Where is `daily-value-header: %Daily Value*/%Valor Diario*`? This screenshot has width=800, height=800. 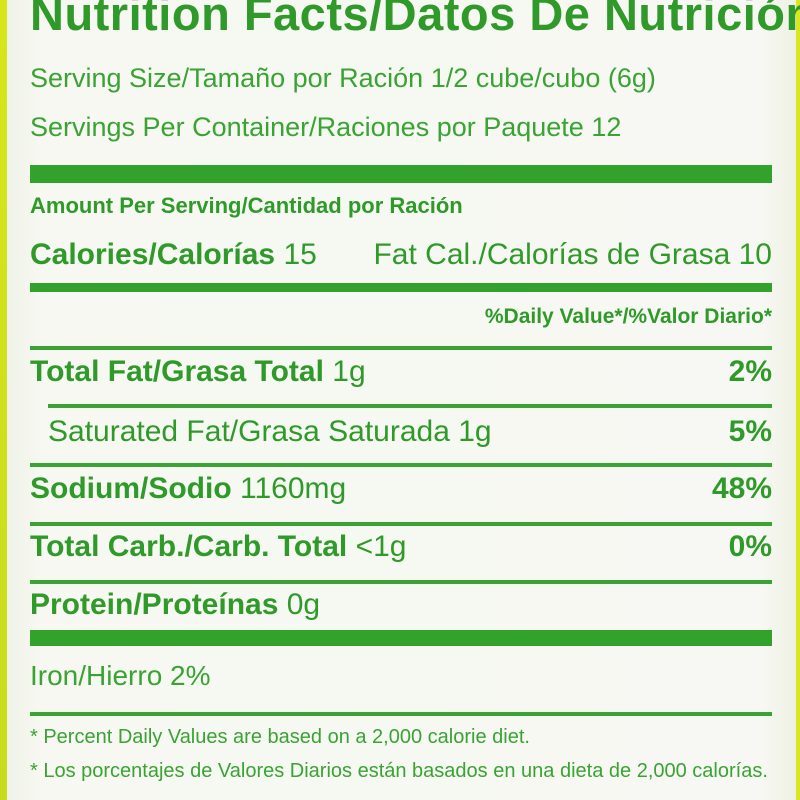
daily-value-header: %Daily Value*/%Valor Diario* is located at coordinates (628, 316).